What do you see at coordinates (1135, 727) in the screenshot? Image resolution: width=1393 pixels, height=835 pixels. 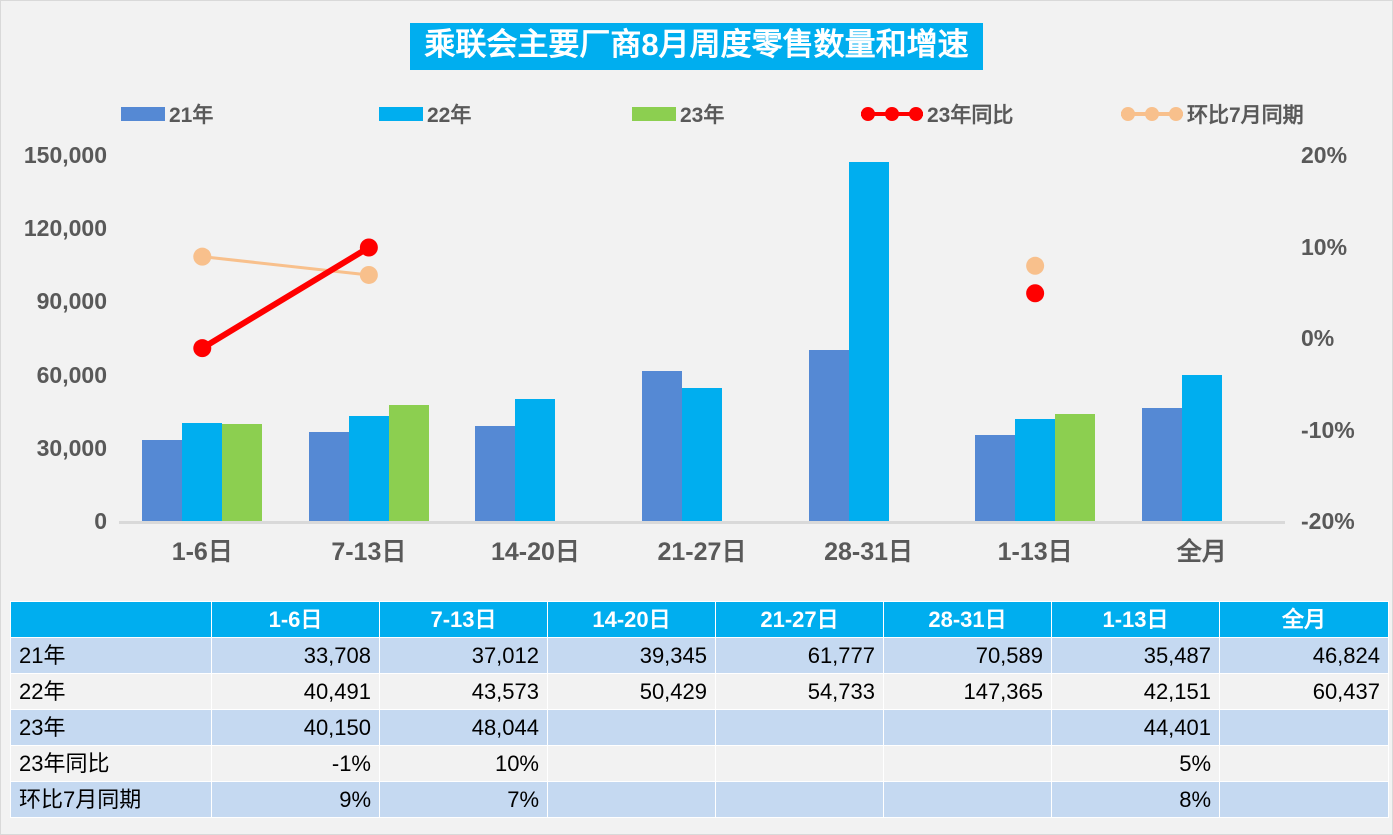 I see `table-cell: 44,401` at bounding box center [1135, 727].